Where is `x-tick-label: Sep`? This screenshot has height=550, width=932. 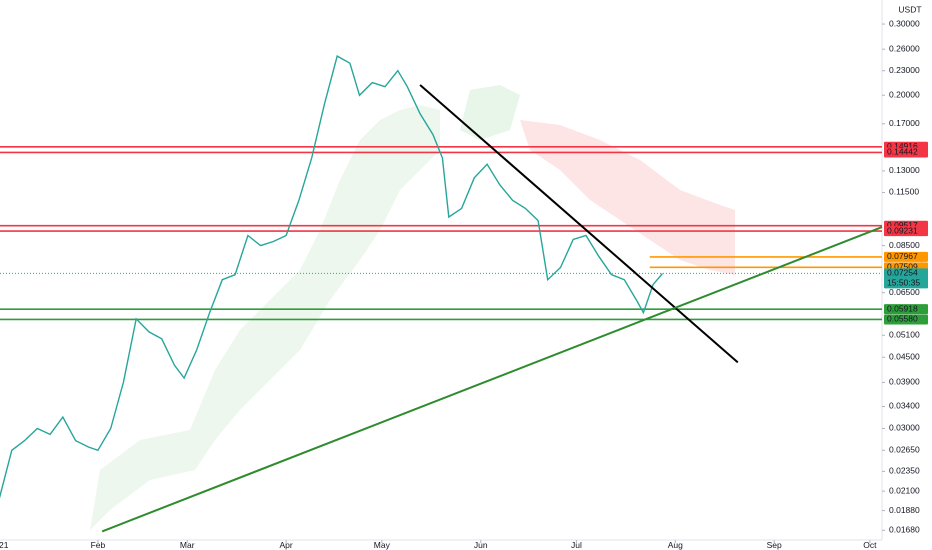
x-tick-label: Sep is located at coordinates (774, 545).